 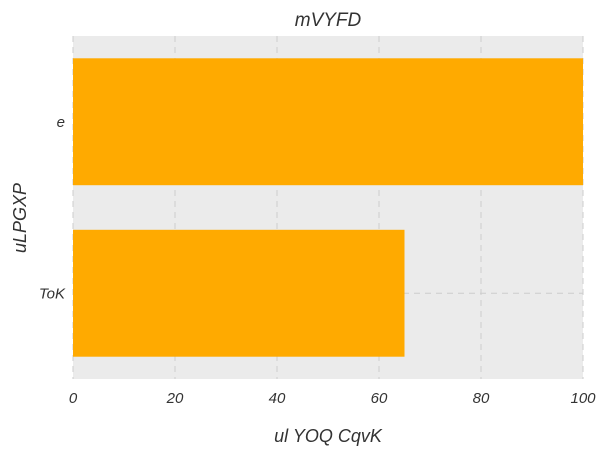 I want to click on x-tick-label: 20, so click(x=175, y=398).